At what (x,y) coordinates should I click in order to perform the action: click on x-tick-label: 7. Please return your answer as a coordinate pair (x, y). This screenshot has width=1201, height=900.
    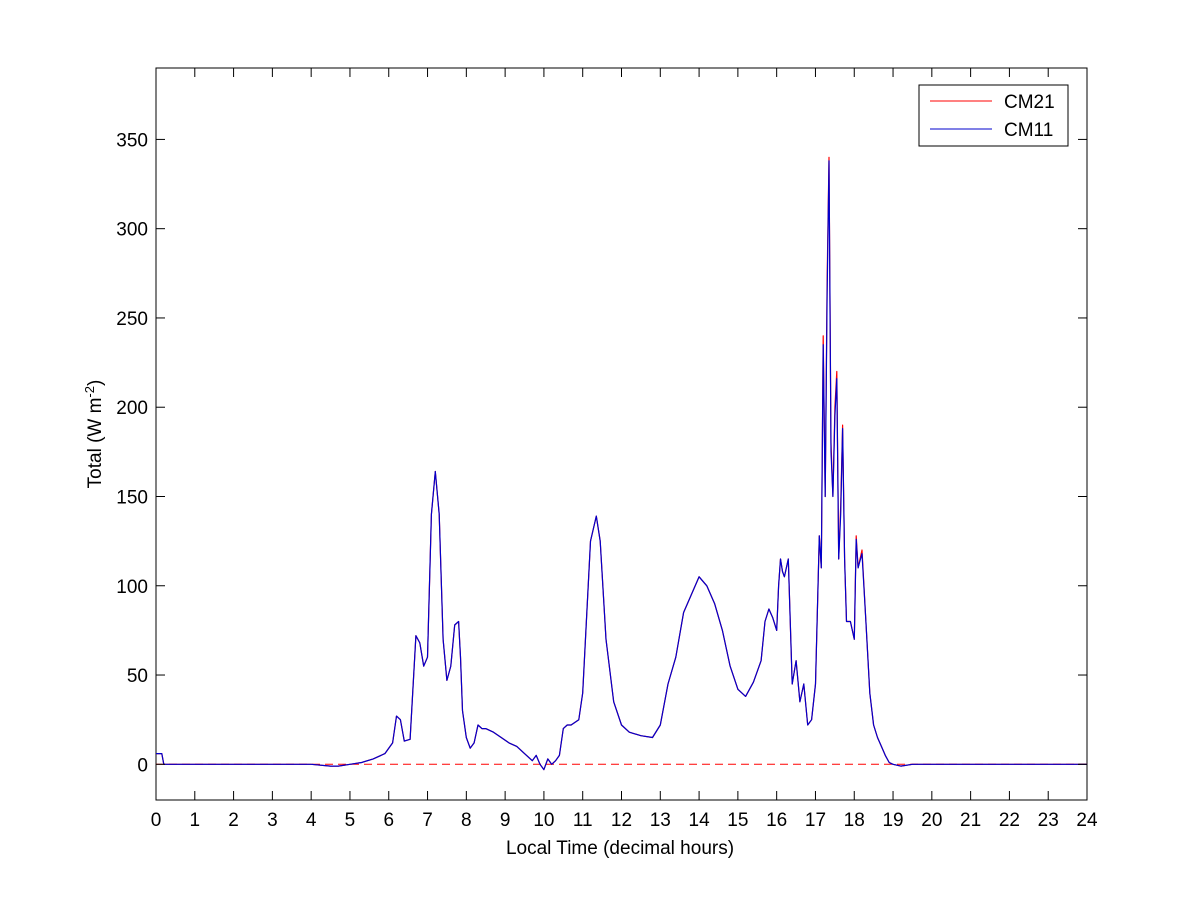
    Looking at the image, I should click on (427, 820).